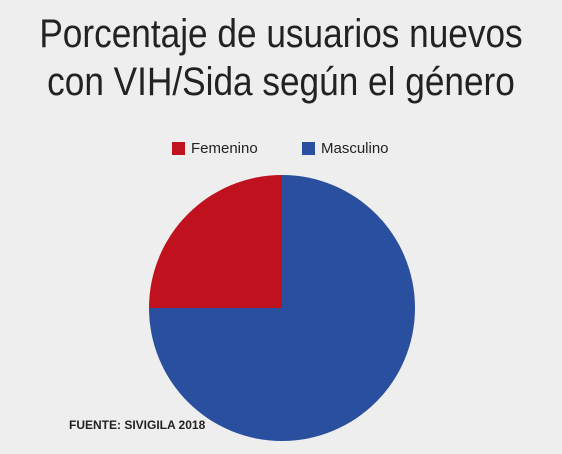 The image size is (562, 454). What do you see at coordinates (281, 82) in the screenshot?
I see `chart-title-line-2: con VIH/Sida según el género` at bounding box center [281, 82].